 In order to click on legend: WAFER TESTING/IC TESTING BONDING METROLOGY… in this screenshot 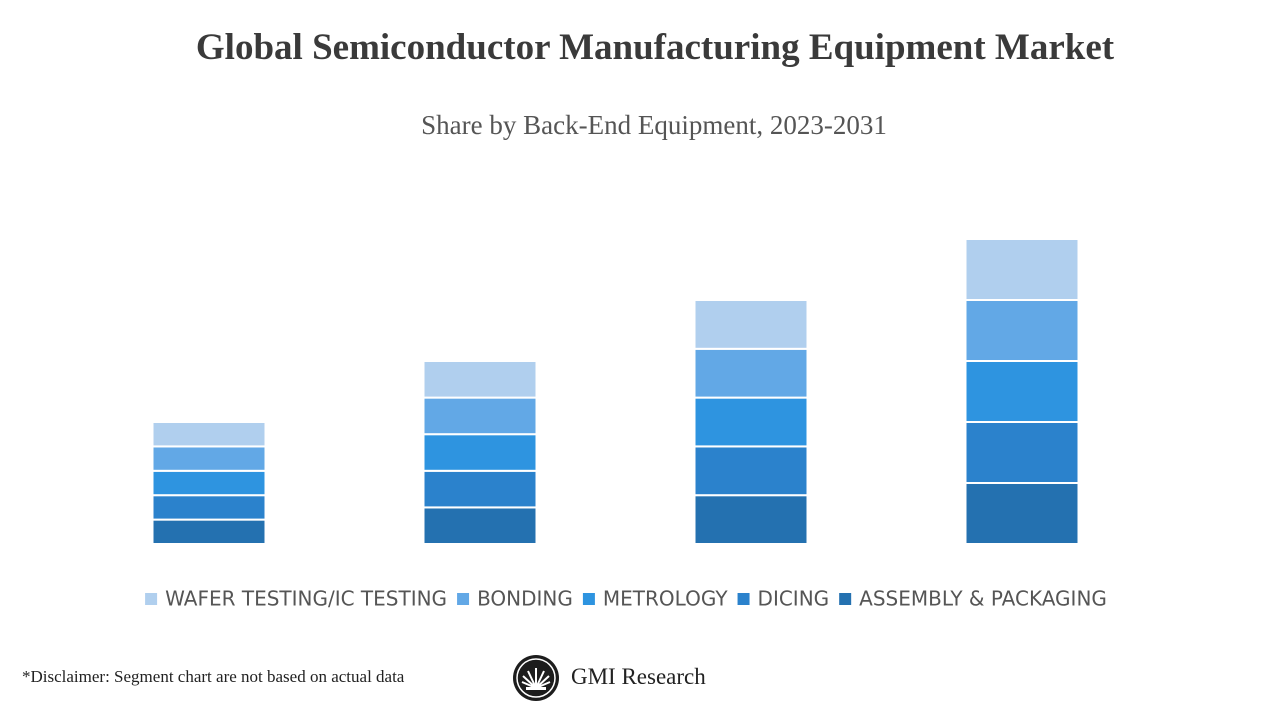, I will do `click(626, 599)`.